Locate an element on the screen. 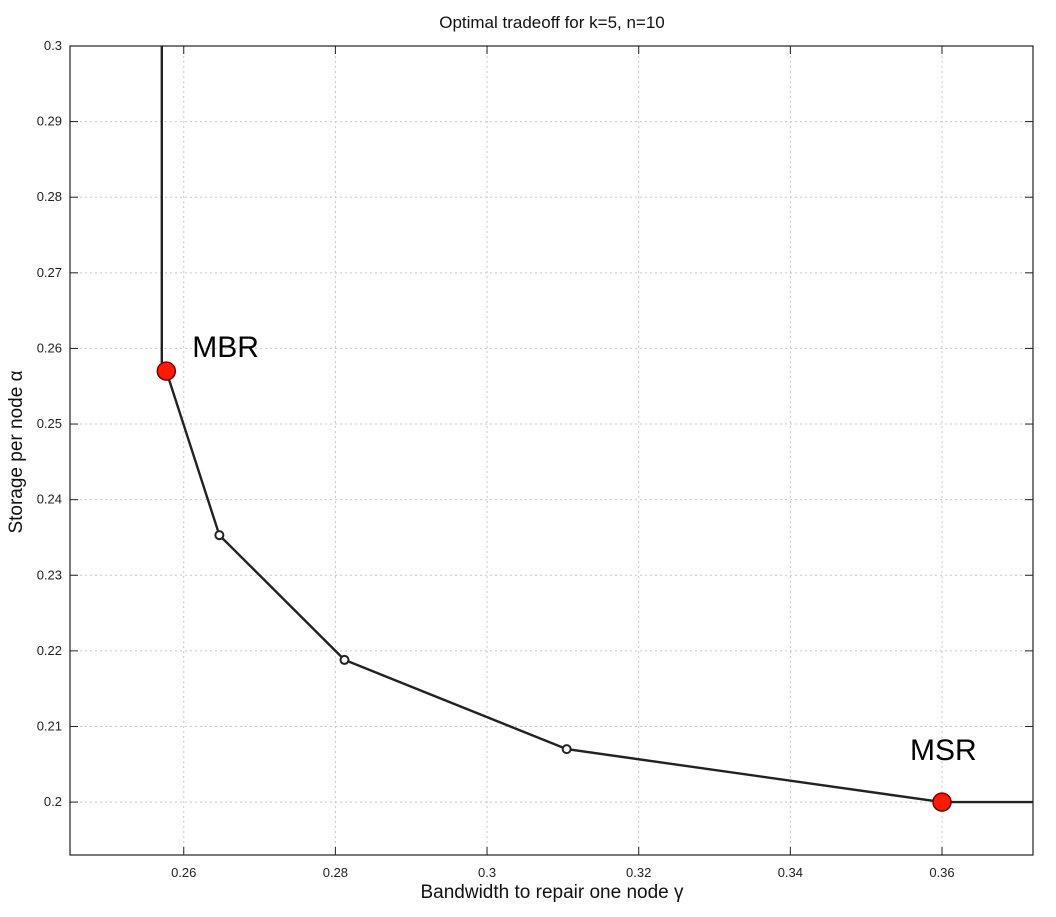  mbr-label: MBR is located at coordinates (225, 347).